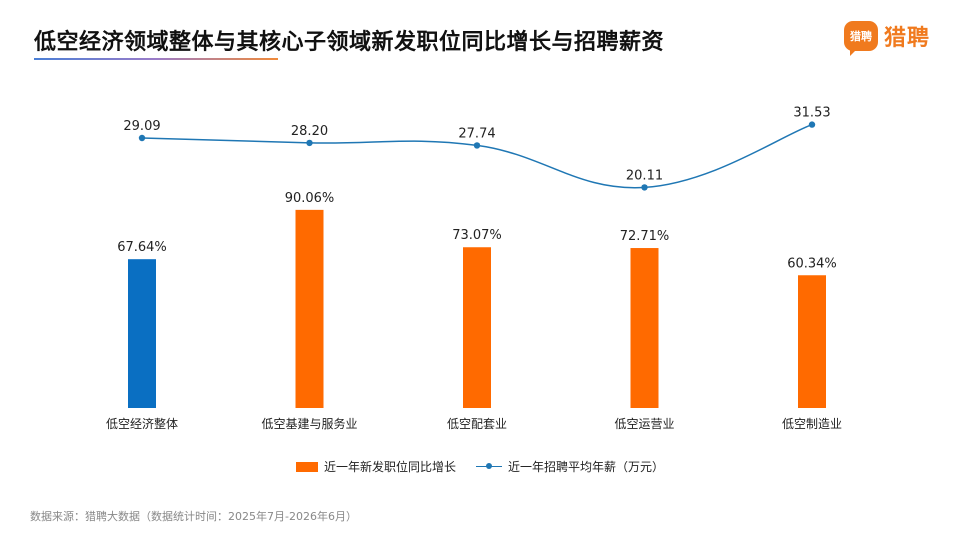 The height and width of the screenshot is (540, 960). What do you see at coordinates (193, 516) in the screenshot?
I see `data-source-note: 数据来源：猎聘大数据（数据统计时间：2025年7月-2026年6月）` at bounding box center [193, 516].